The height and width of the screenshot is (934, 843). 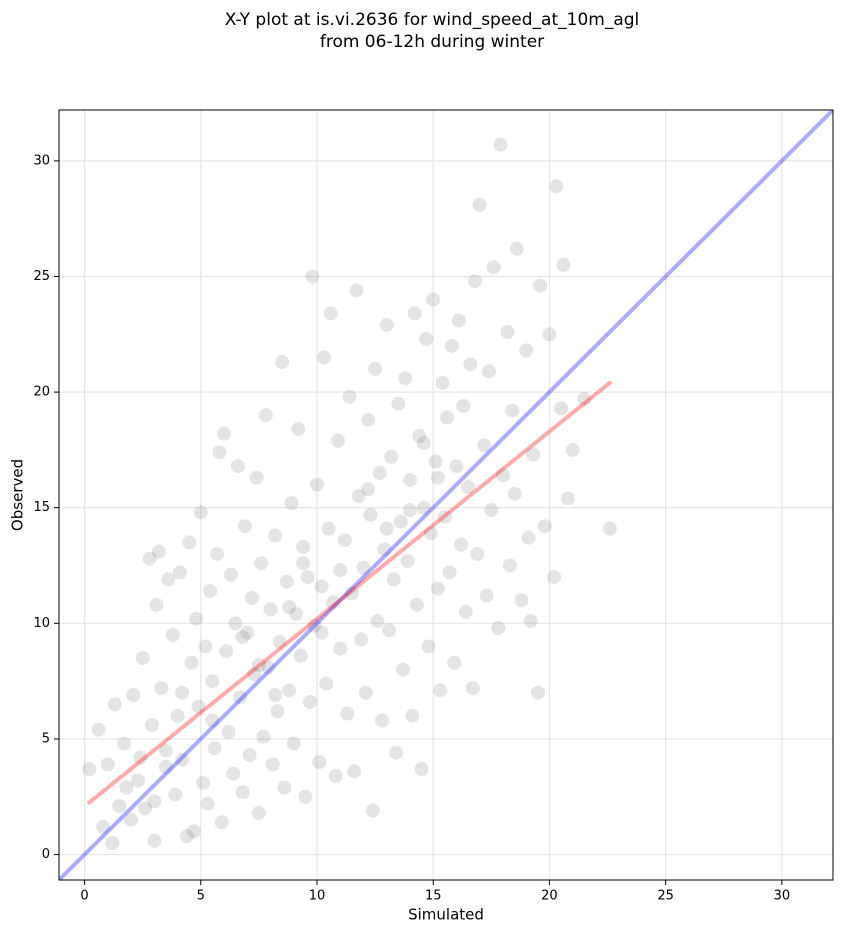 I want to click on x-tick-label: 30, so click(x=782, y=896).